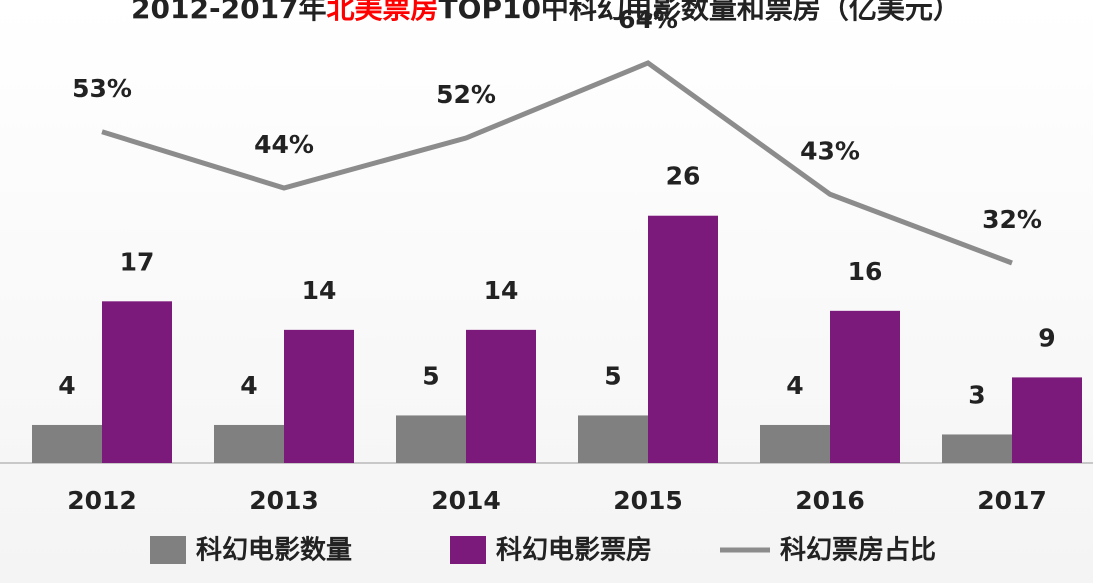  Describe the element at coordinates (228, 12) in the screenshot. I see `title-part: 2012-2017年` at that location.